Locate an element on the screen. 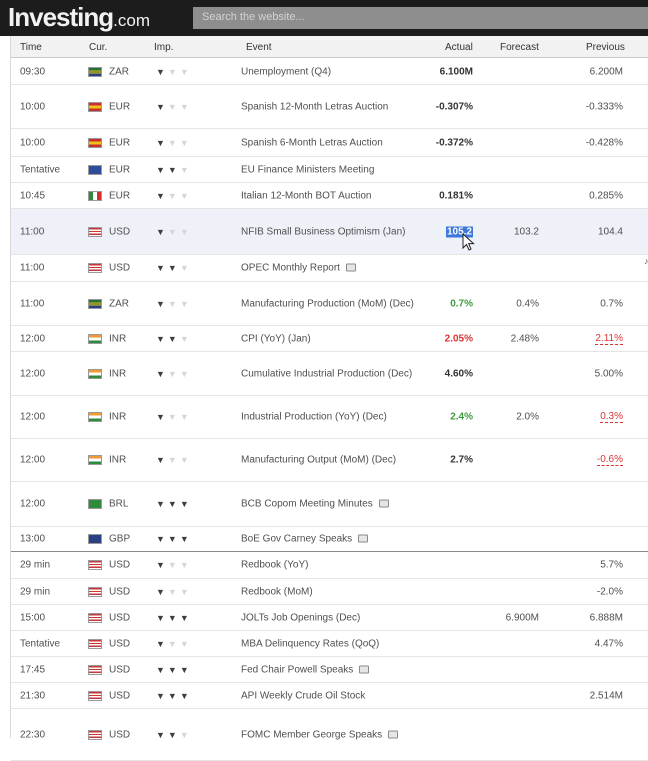  column-header-event: Event is located at coordinates (259, 47).